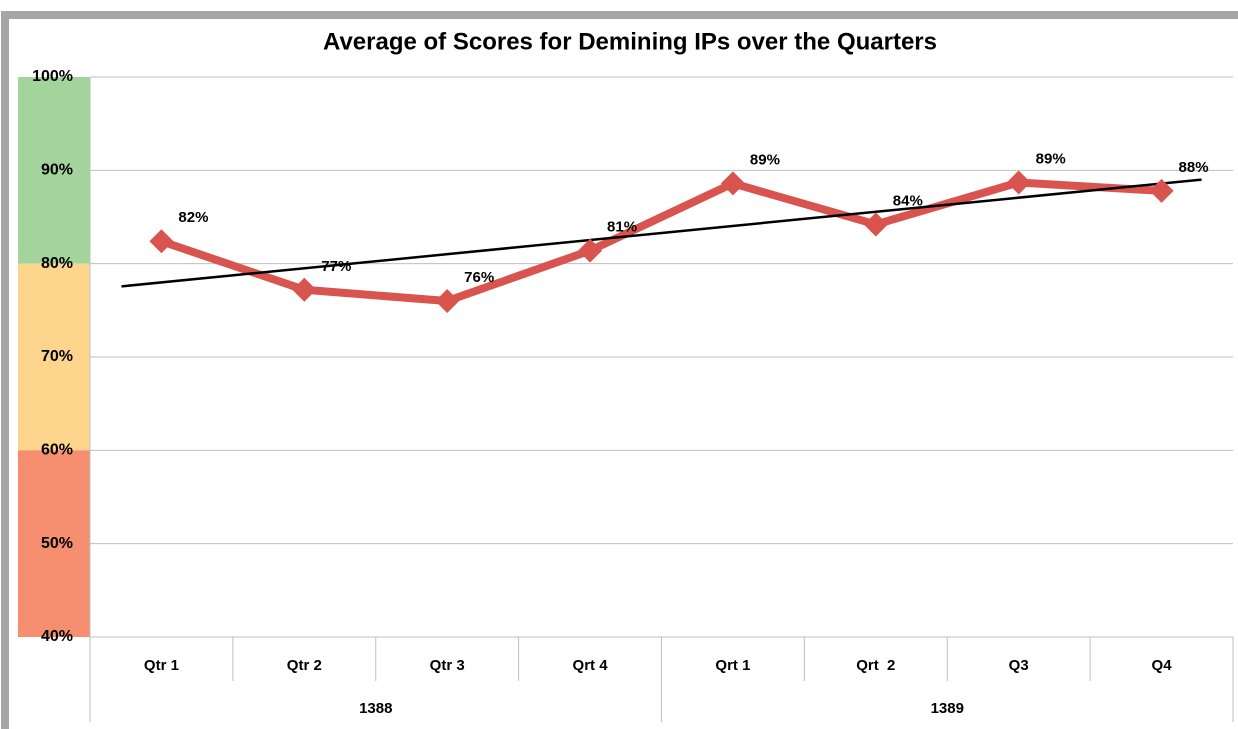 Image resolution: width=1238 pixels, height=729 pixels. Describe the element at coordinates (57, 543) in the screenshot. I see `y-tick-label: 50%` at that location.